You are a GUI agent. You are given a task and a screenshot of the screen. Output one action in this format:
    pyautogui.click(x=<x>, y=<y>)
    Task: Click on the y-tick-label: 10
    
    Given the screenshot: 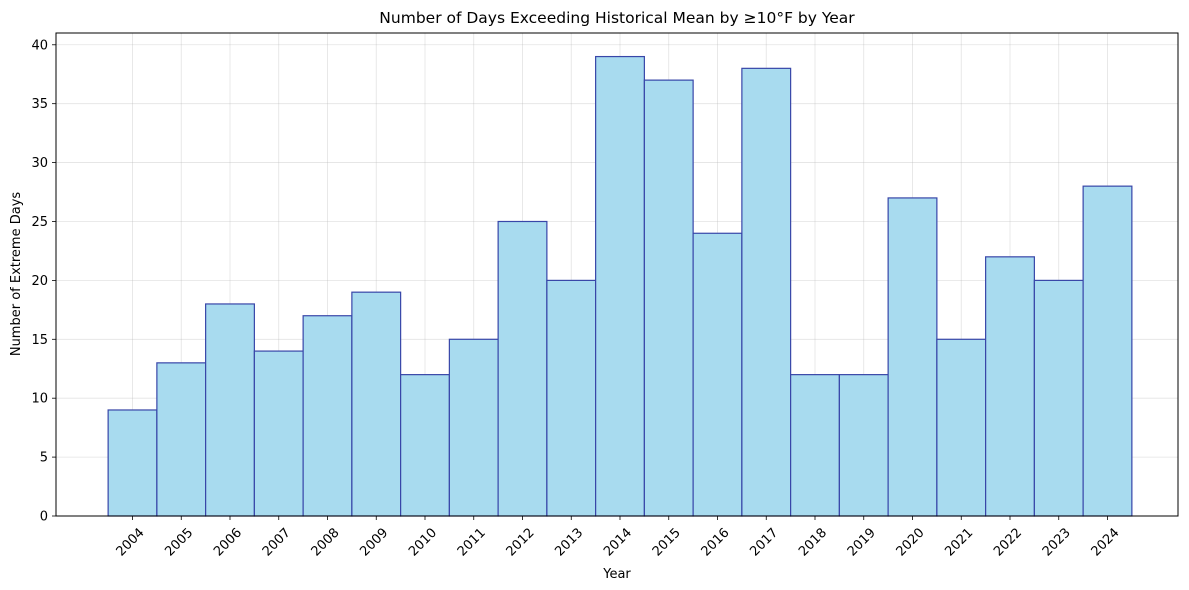 What is the action you would take?
    pyautogui.click(x=39, y=399)
    